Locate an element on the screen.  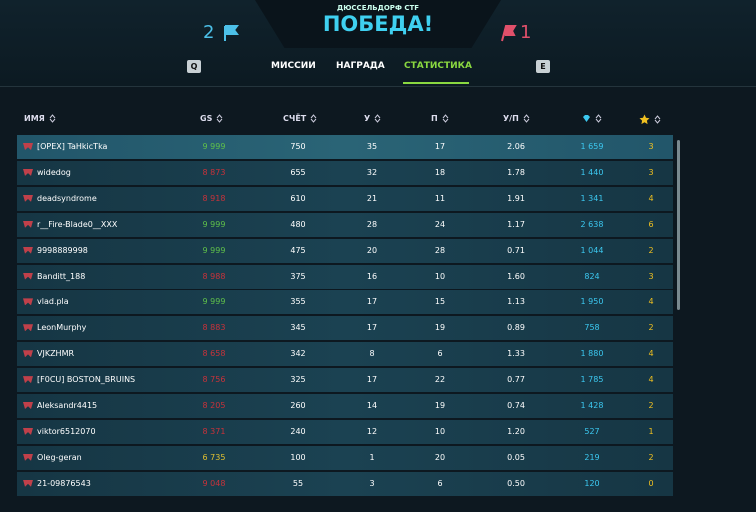
stars: 4 is located at coordinates (651, 302).